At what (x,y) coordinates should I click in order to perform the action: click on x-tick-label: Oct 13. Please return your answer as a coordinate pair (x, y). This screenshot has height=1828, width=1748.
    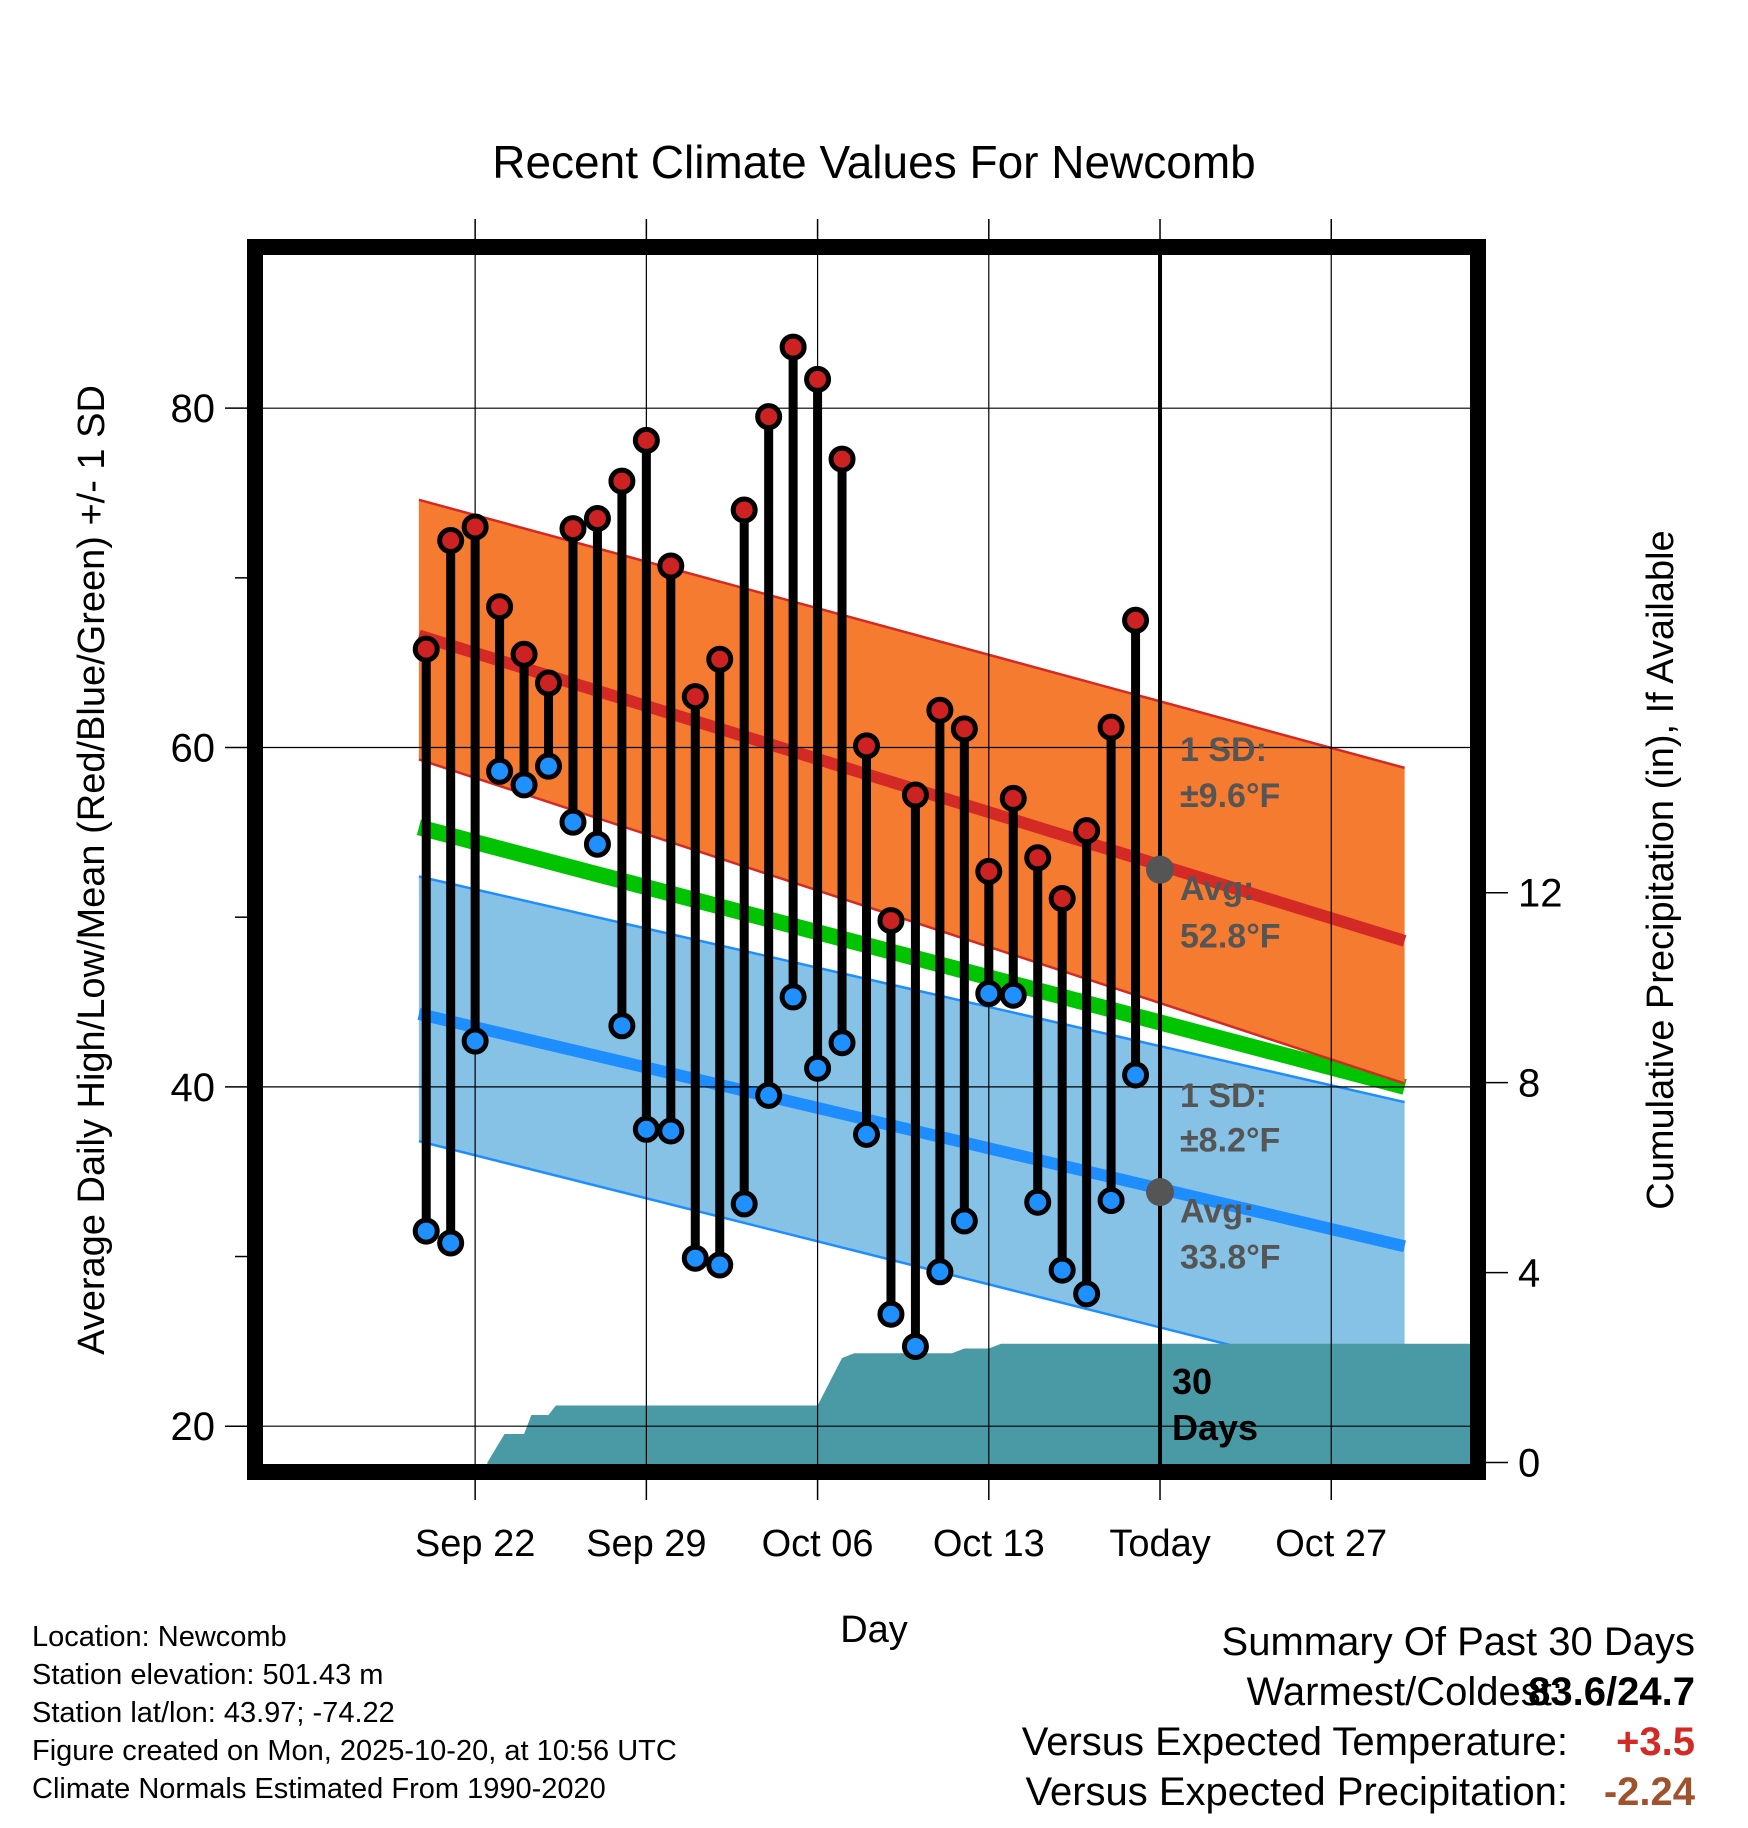
    Looking at the image, I should click on (989, 1544).